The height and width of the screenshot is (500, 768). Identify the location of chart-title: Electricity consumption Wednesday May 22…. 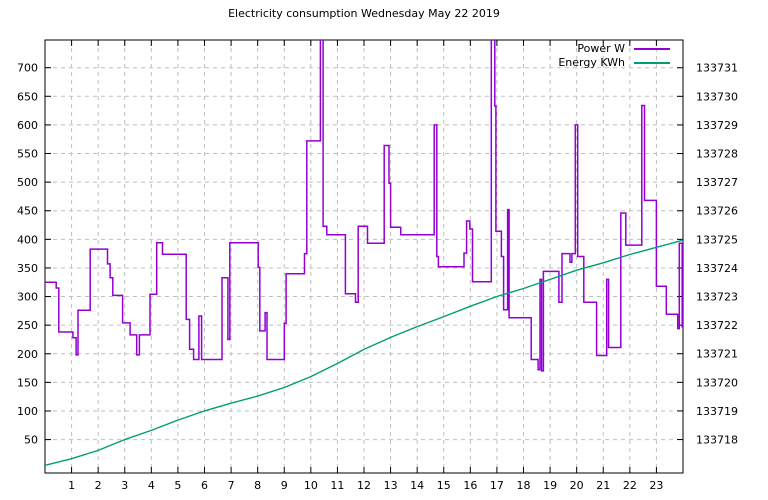
(364, 13).